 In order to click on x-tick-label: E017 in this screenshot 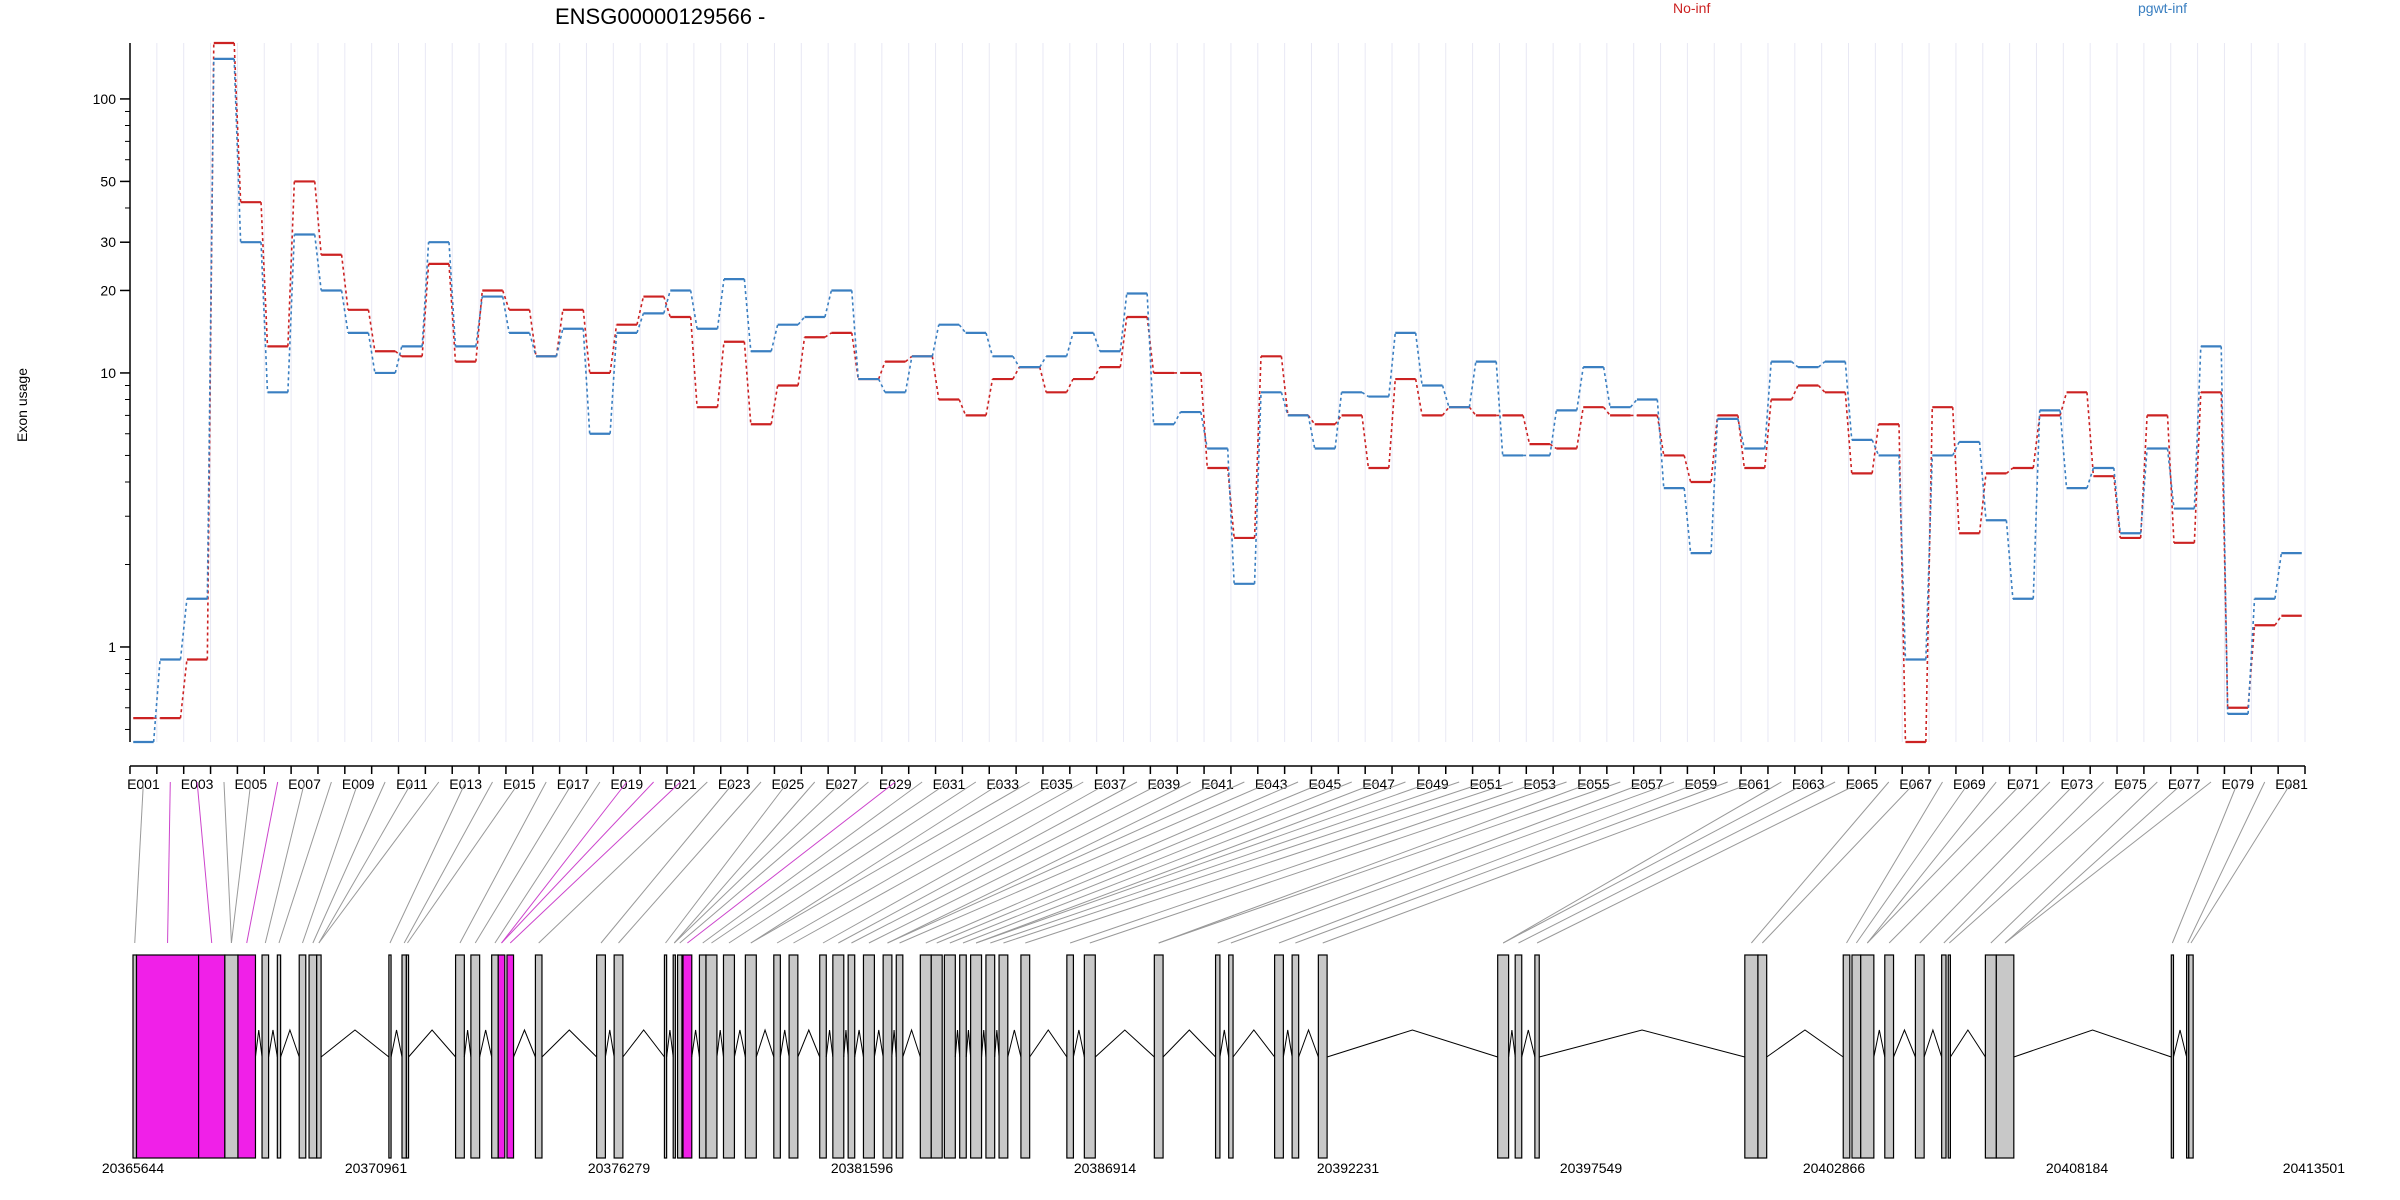, I will do `click(573, 784)`.